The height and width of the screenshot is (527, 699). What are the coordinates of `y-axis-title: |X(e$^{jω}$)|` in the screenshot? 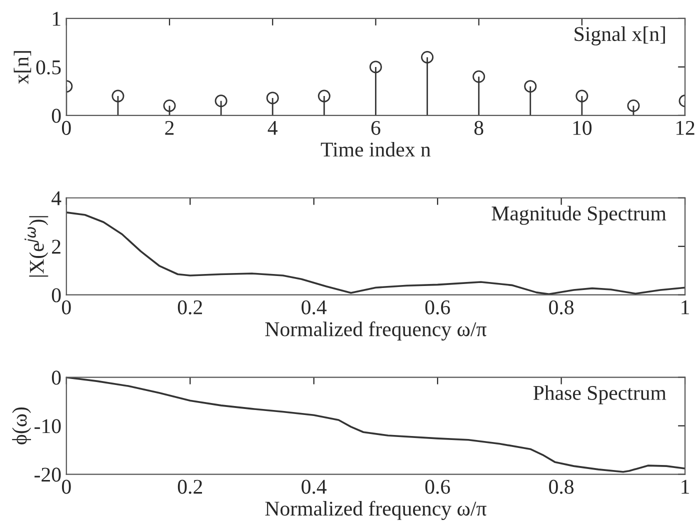 It's located at (36, 246).